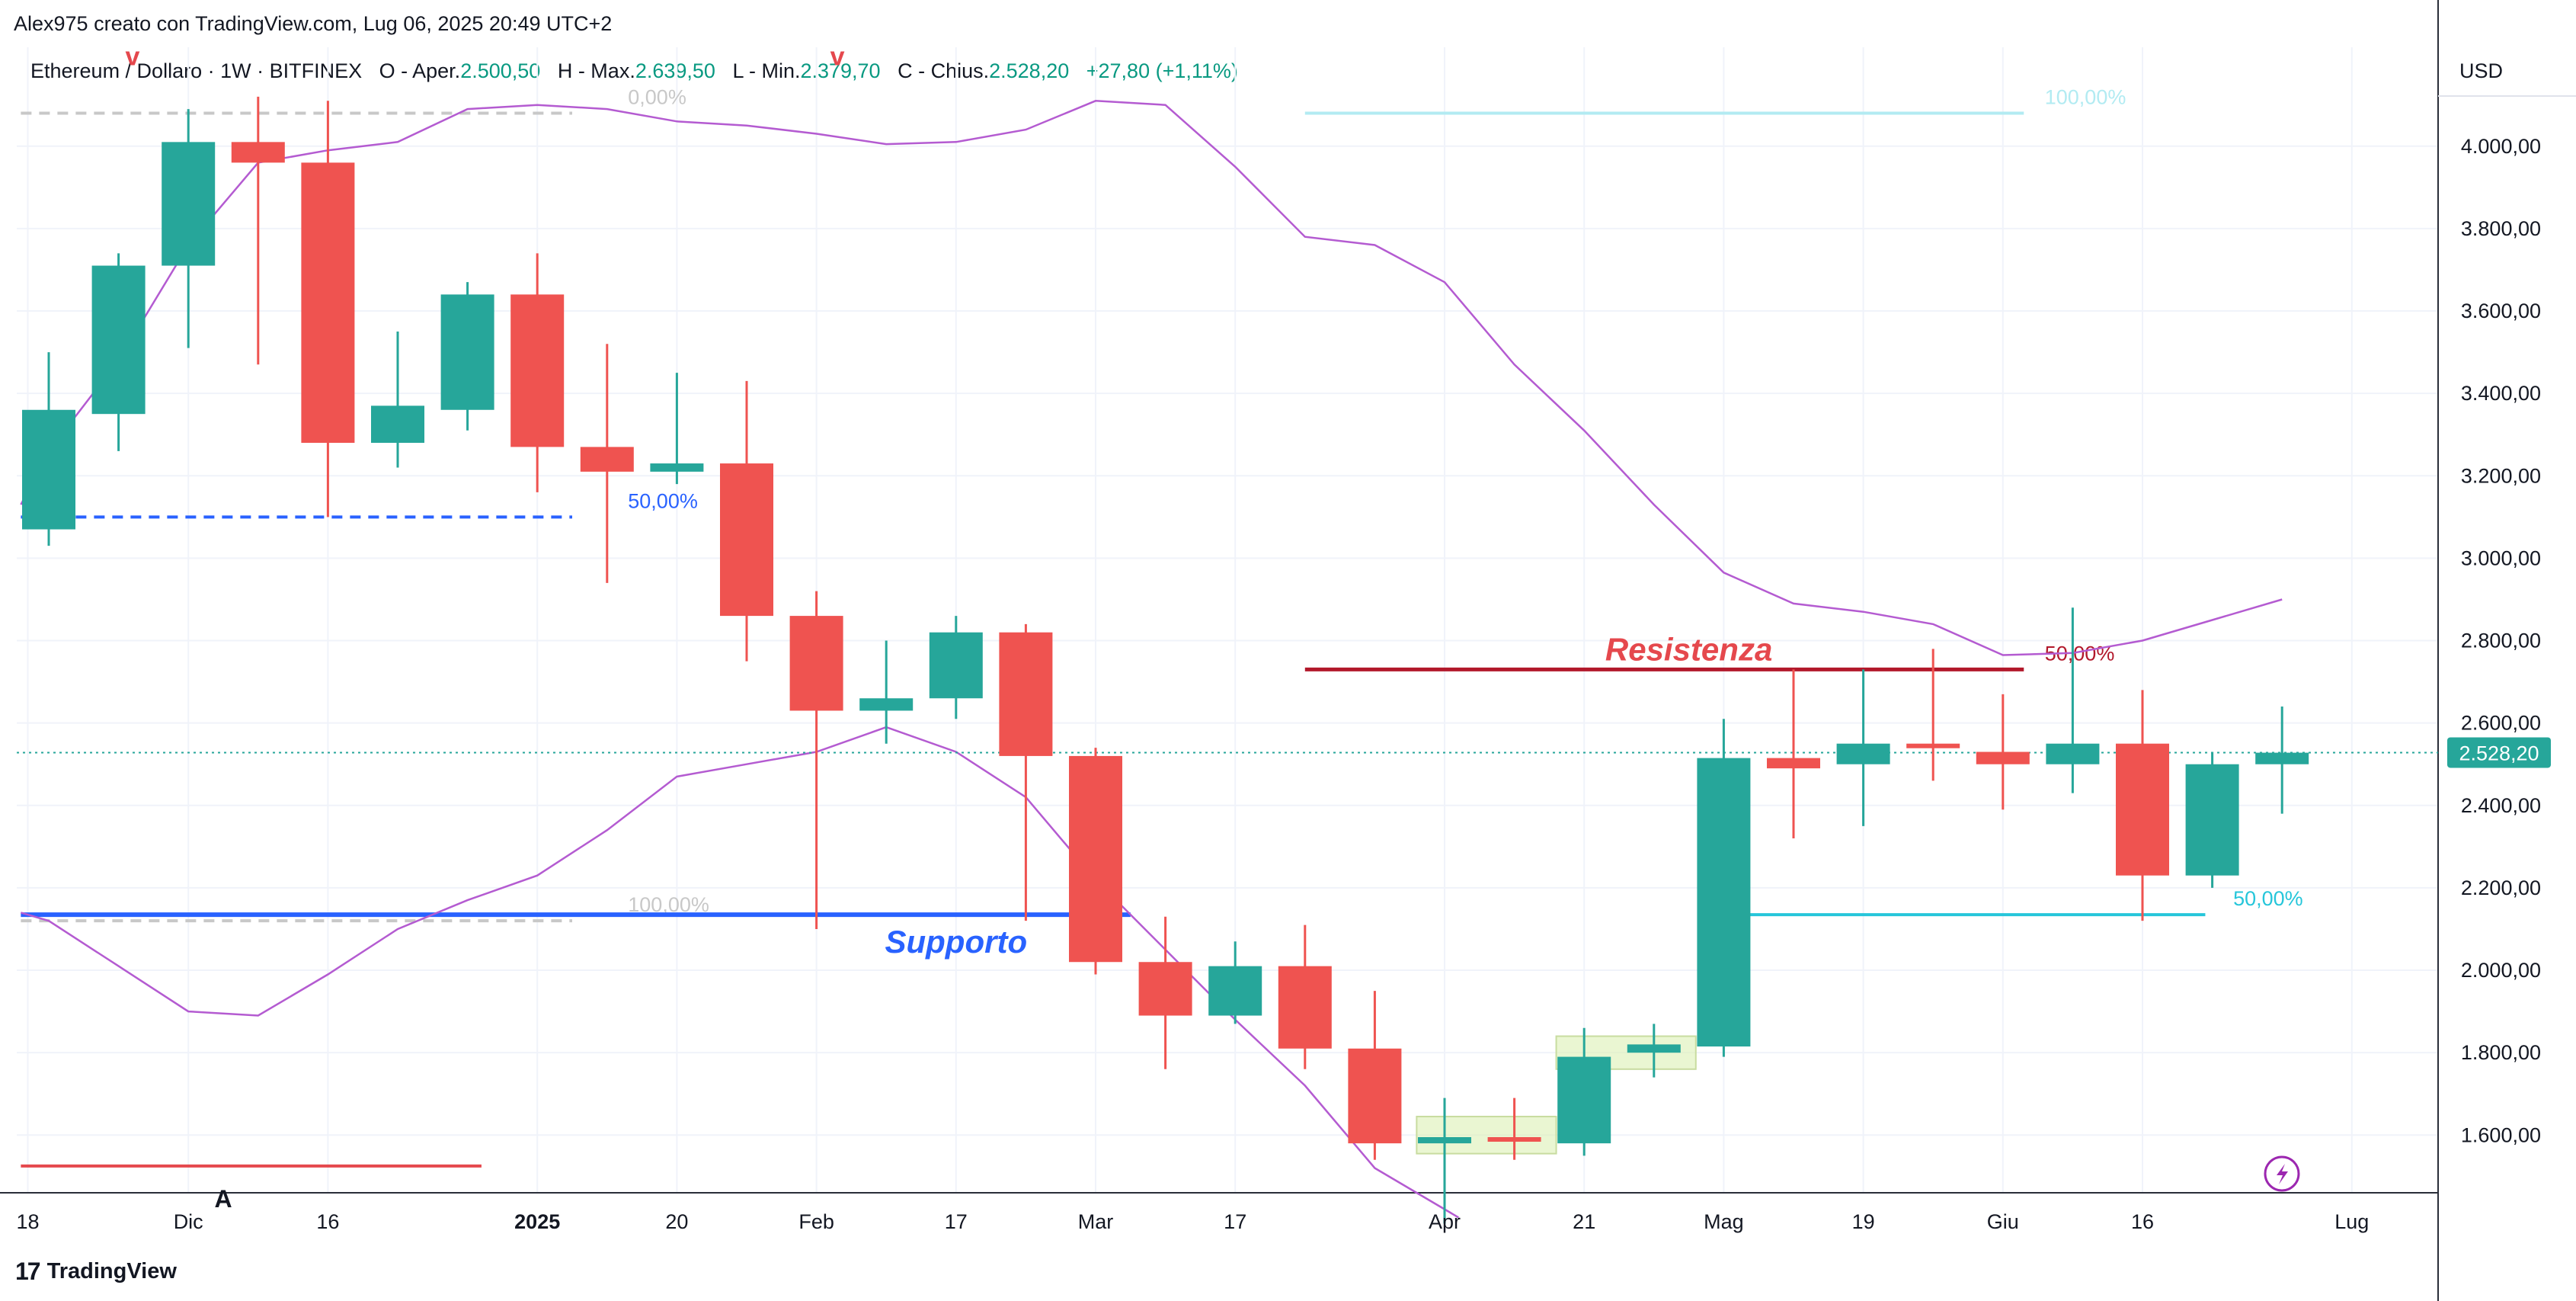 The image size is (2576, 1301). Describe the element at coordinates (2501, 1134) in the screenshot. I see `price-tick-label: 1.600,00` at that location.